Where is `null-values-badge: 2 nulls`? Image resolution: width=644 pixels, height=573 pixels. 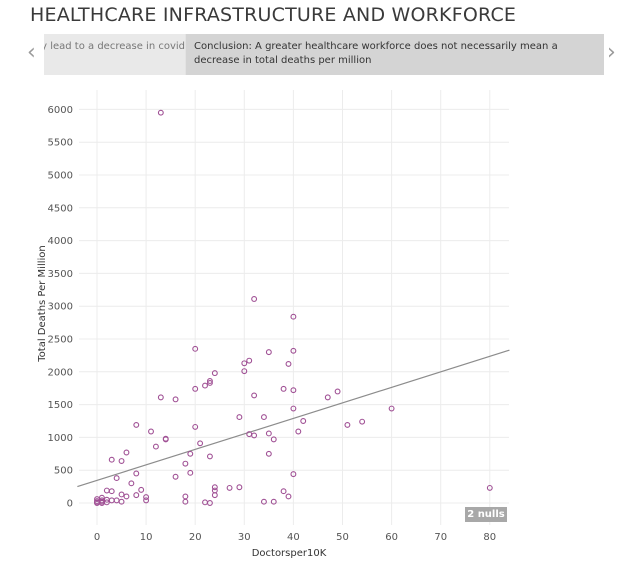 null-values-badge: 2 nulls is located at coordinates (486, 514).